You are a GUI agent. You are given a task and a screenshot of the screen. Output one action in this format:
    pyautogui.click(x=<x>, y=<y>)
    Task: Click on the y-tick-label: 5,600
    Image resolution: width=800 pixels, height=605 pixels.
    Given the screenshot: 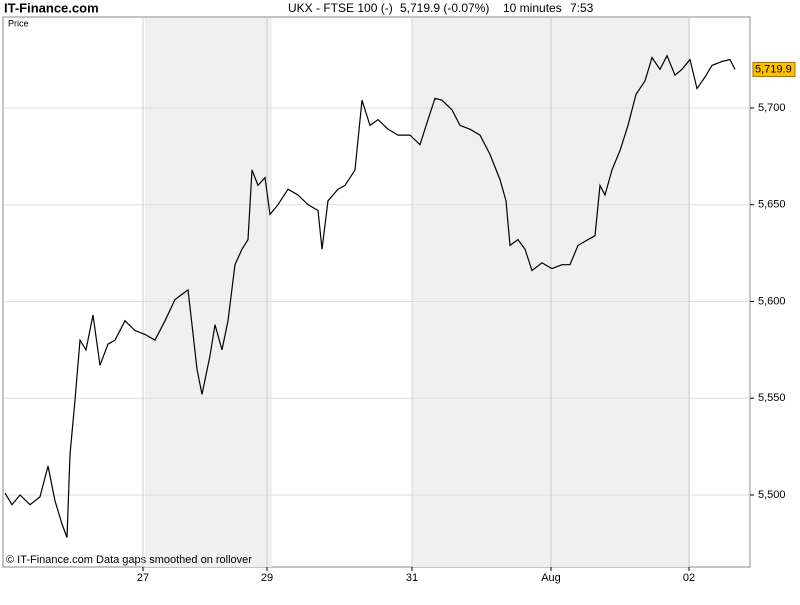 What is the action you would take?
    pyautogui.click(x=772, y=301)
    